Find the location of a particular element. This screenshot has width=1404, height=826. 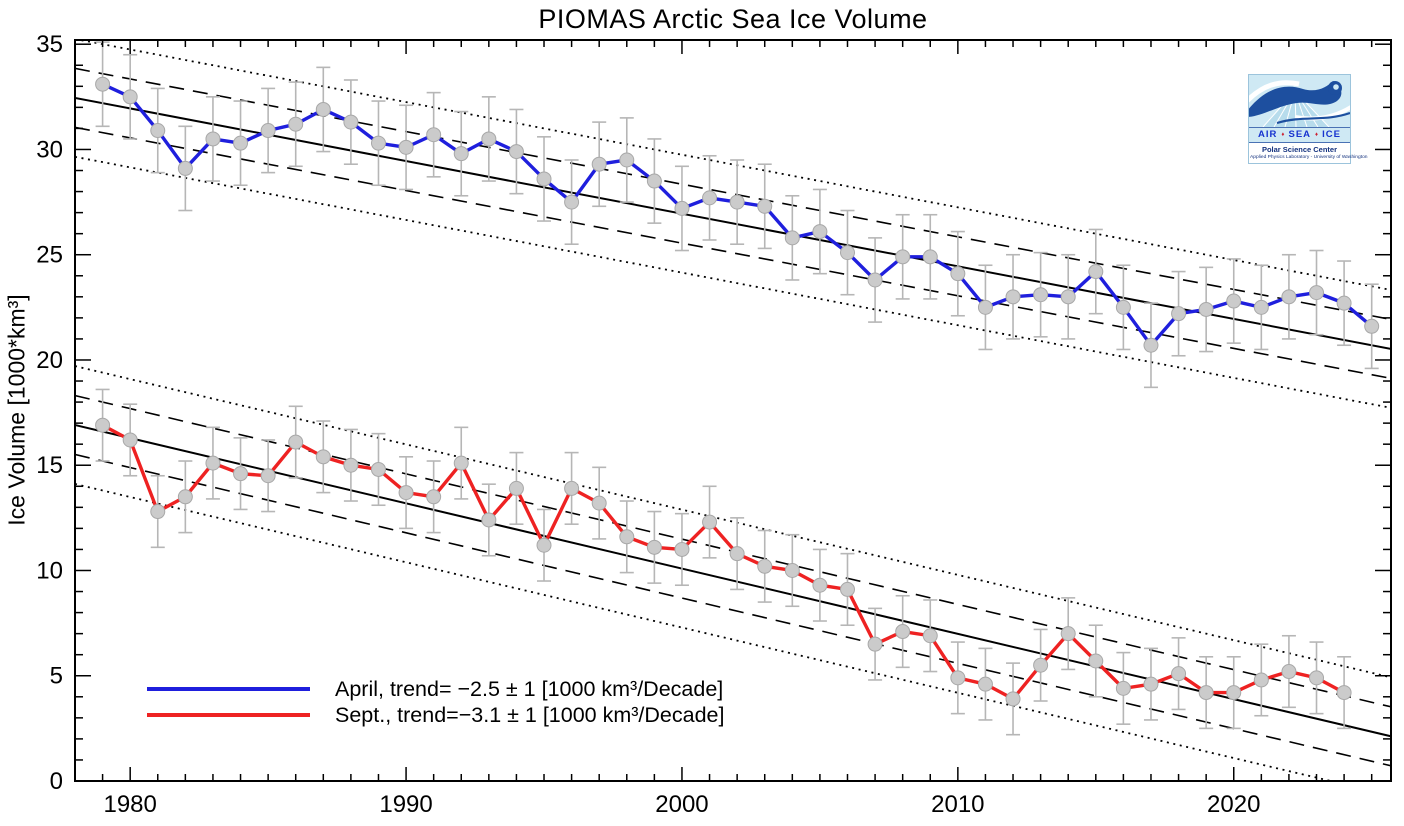

legend-row-april: April, trend= −2.5 ± 1 [1000 km³/Decade] is located at coordinates (435, 689).